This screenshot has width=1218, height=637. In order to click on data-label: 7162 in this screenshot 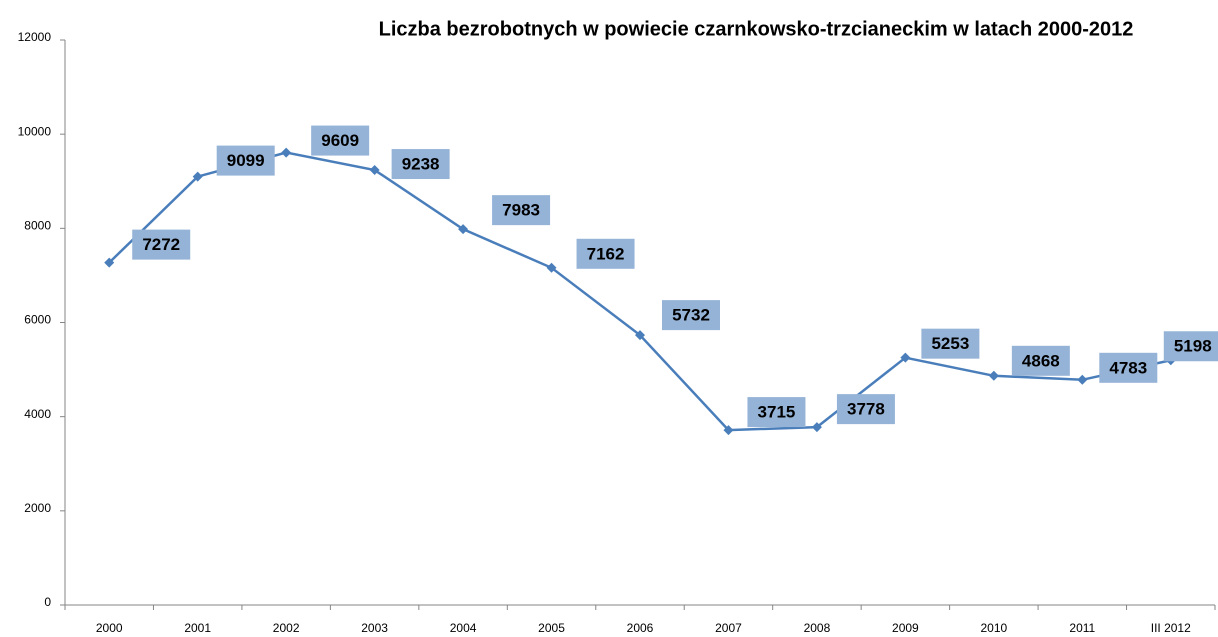, I will do `click(606, 253)`.